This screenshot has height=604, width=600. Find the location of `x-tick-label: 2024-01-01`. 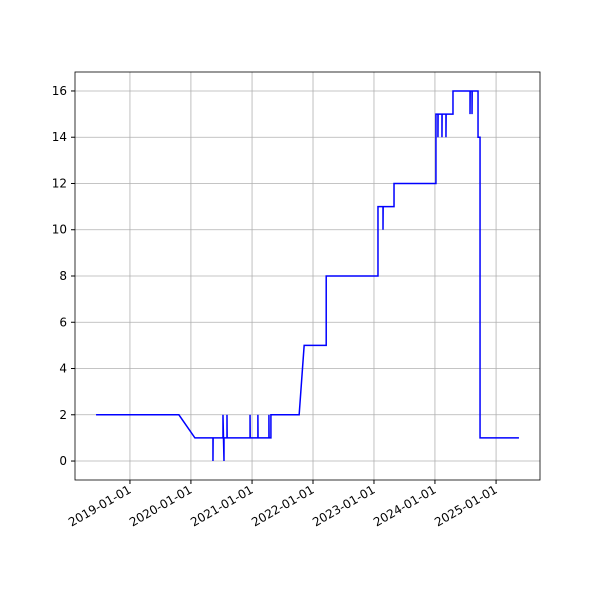

x-tick-label: 2024-01-01 is located at coordinates (404, 505).